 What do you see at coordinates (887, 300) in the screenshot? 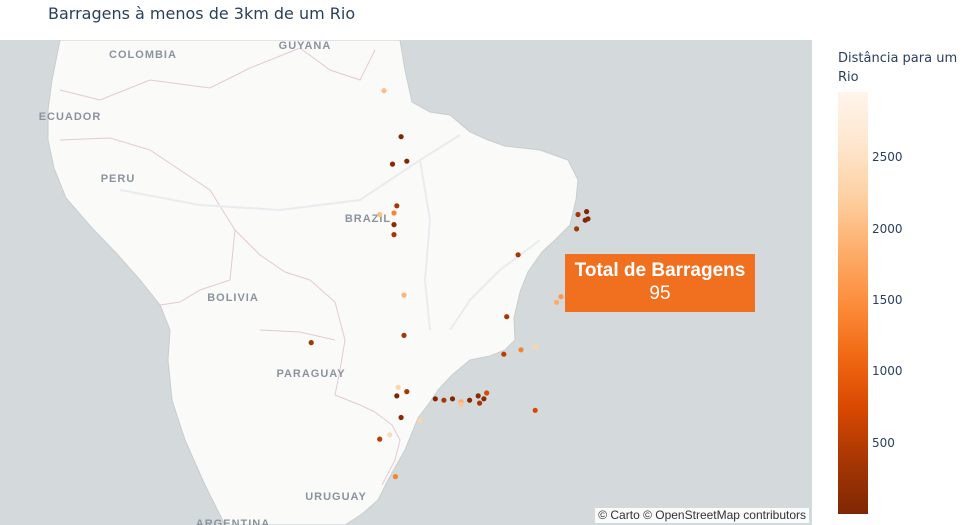
I see `colorbar-tick: 1500` at bounding box center [887, 300].